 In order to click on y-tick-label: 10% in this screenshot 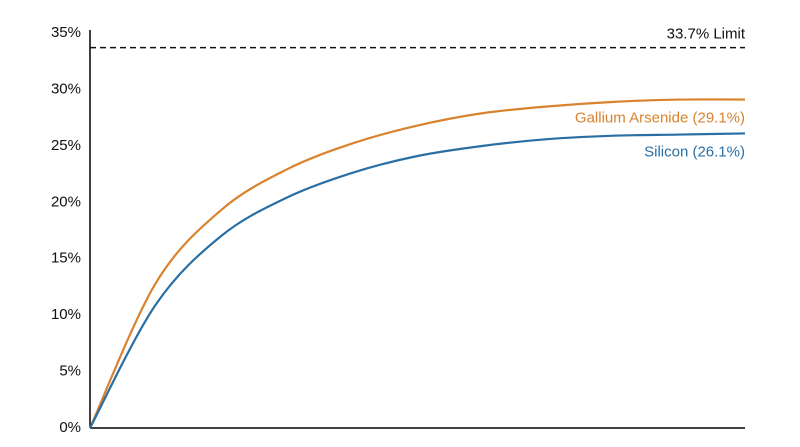, I will do `click(66, 314)`.